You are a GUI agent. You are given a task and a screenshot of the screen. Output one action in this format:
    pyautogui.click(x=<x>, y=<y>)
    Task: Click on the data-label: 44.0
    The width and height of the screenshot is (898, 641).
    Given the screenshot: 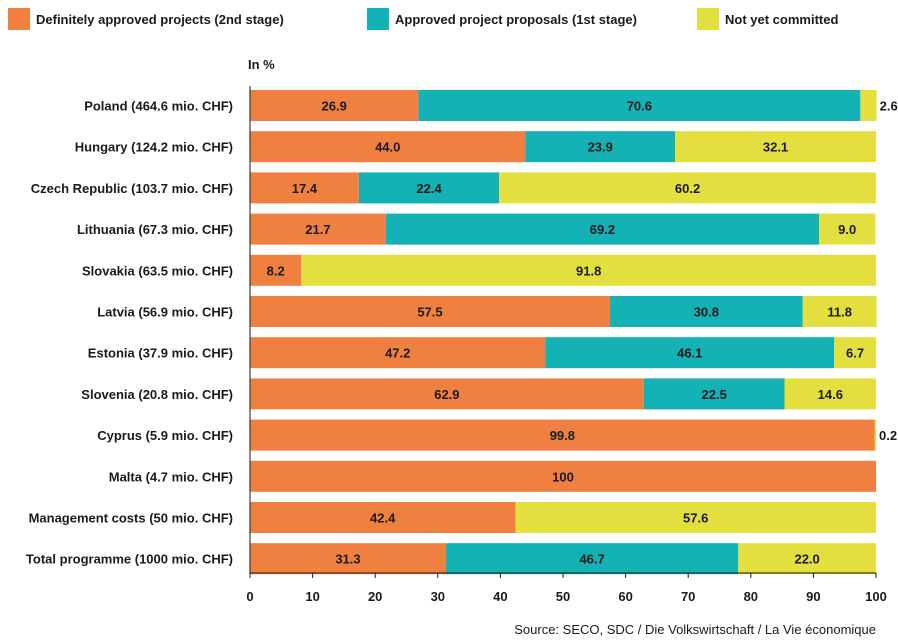 What is the action you would take?
    pyautogui.click(x=387, y=147)
    